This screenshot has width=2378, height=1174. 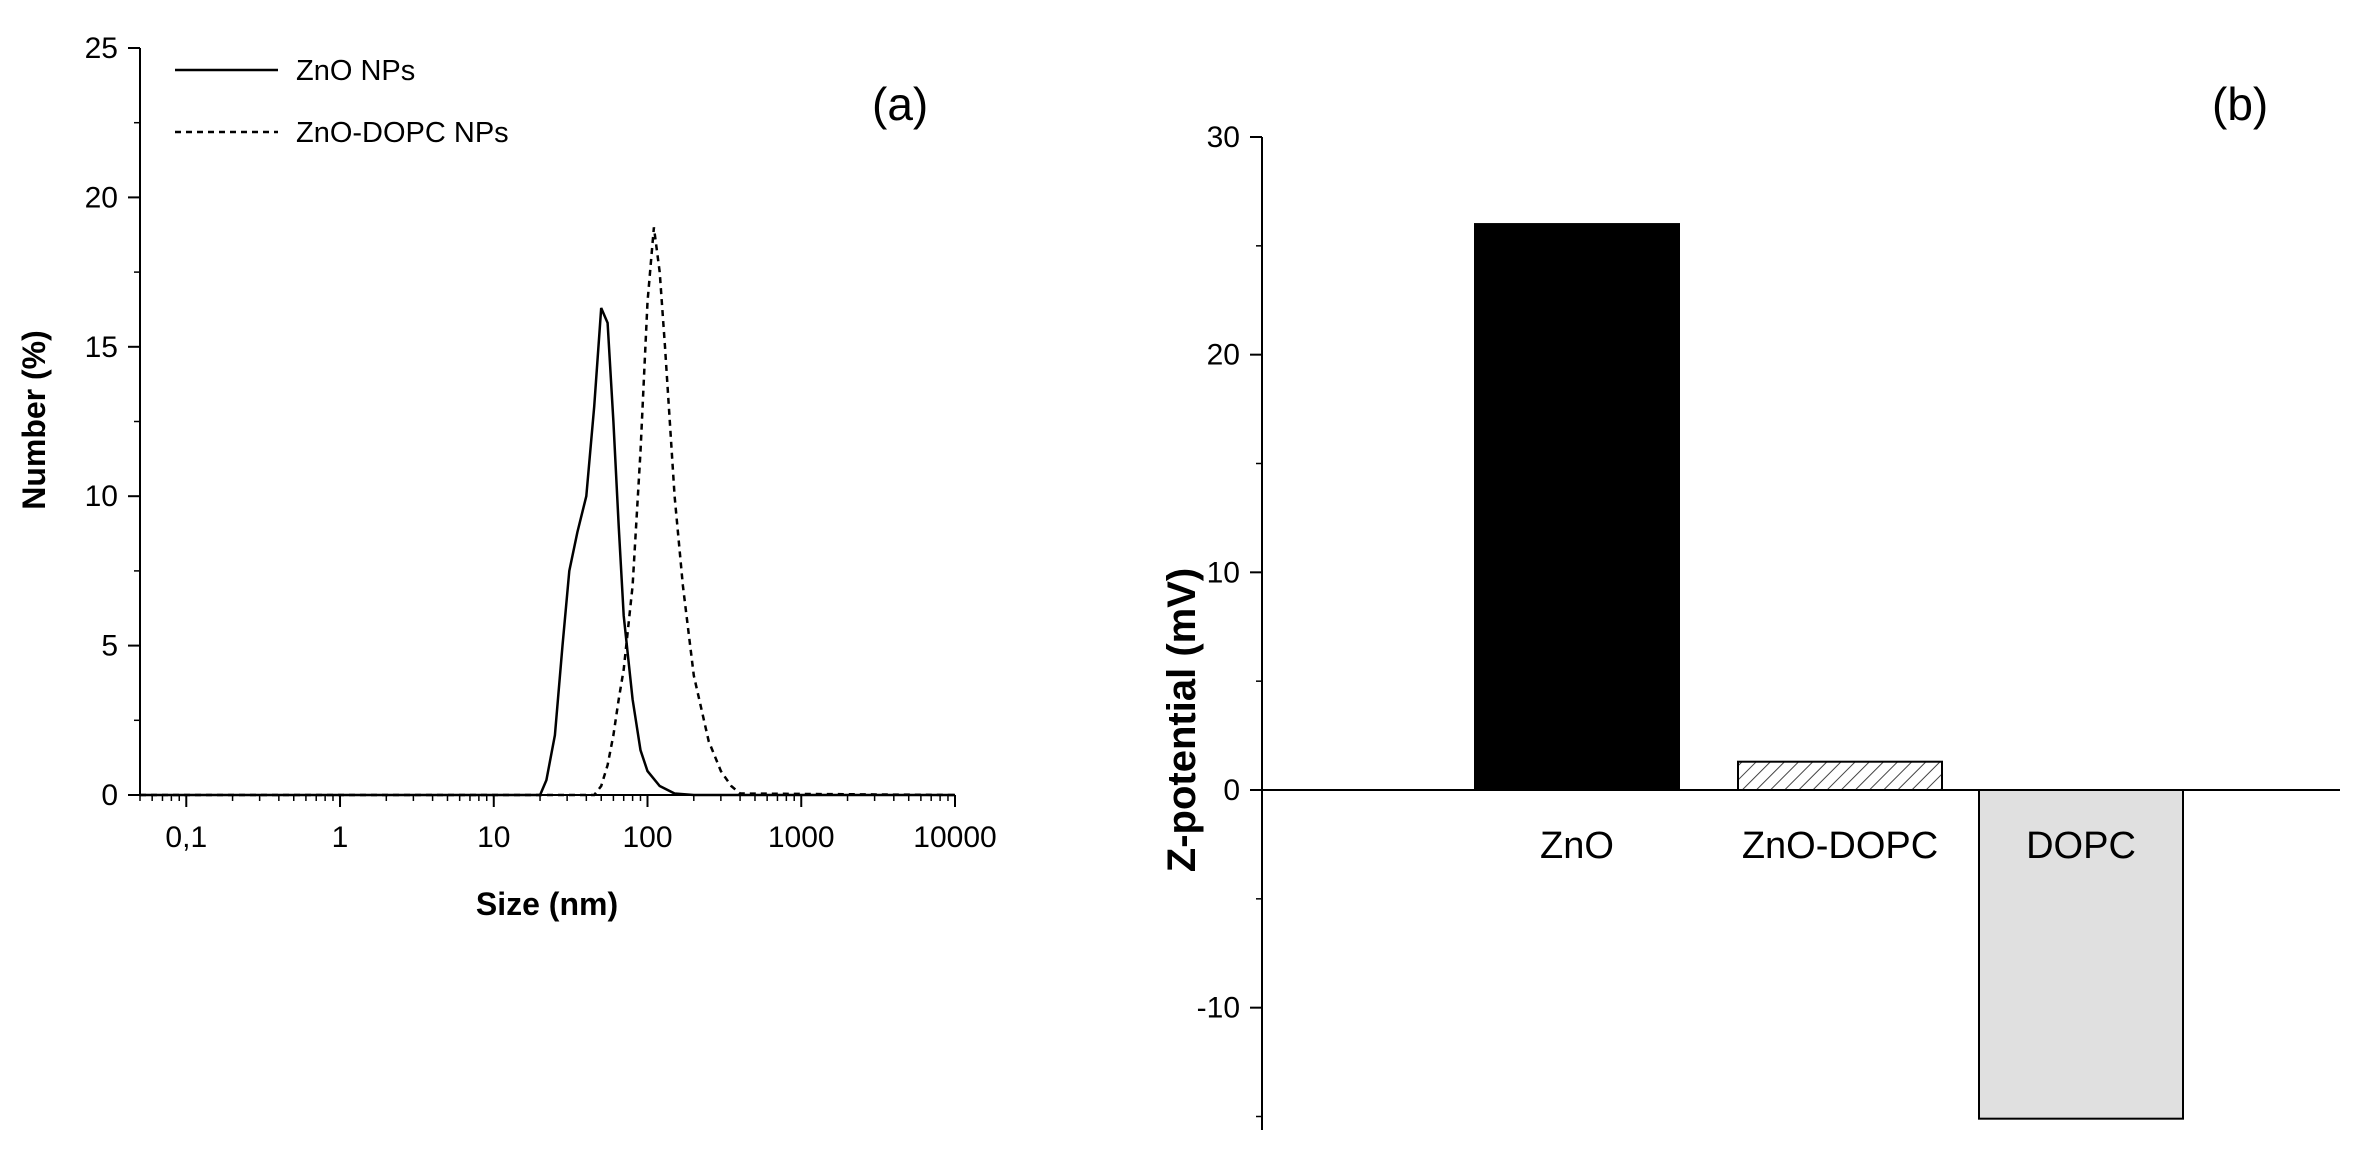 What do you see at coordinates (342, 102) in the screenshot?
I see `panel-a-legend: ZnO NPs ZnO-DOPC NPs` at bounding box center [342, 102].